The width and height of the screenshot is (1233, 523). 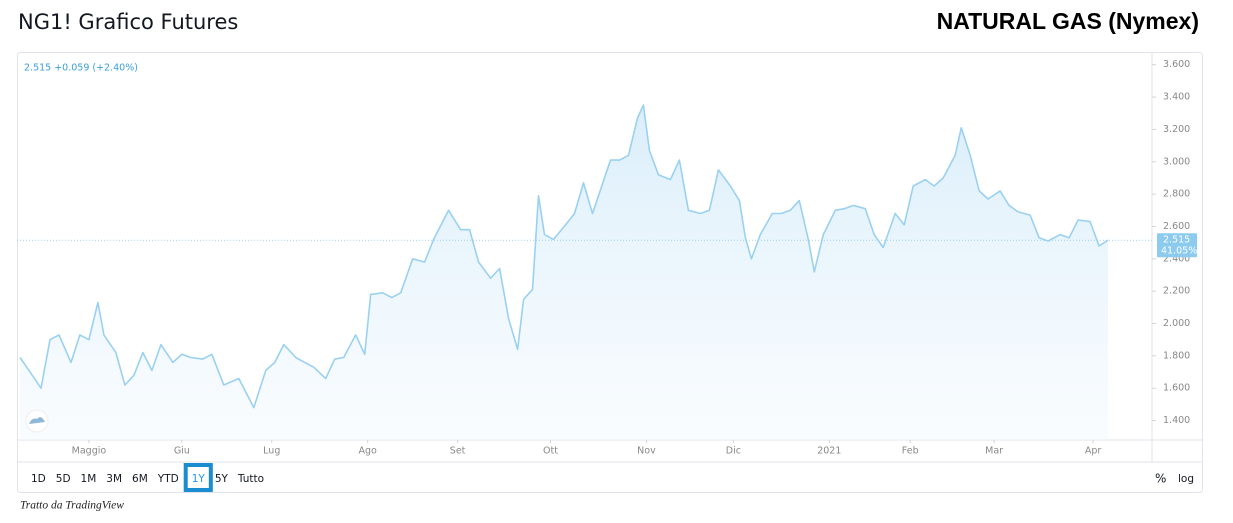 What do you see at coordinates (37, 420) in the screenshot?
I see `logo-icon` at bounding box center [37, 420].